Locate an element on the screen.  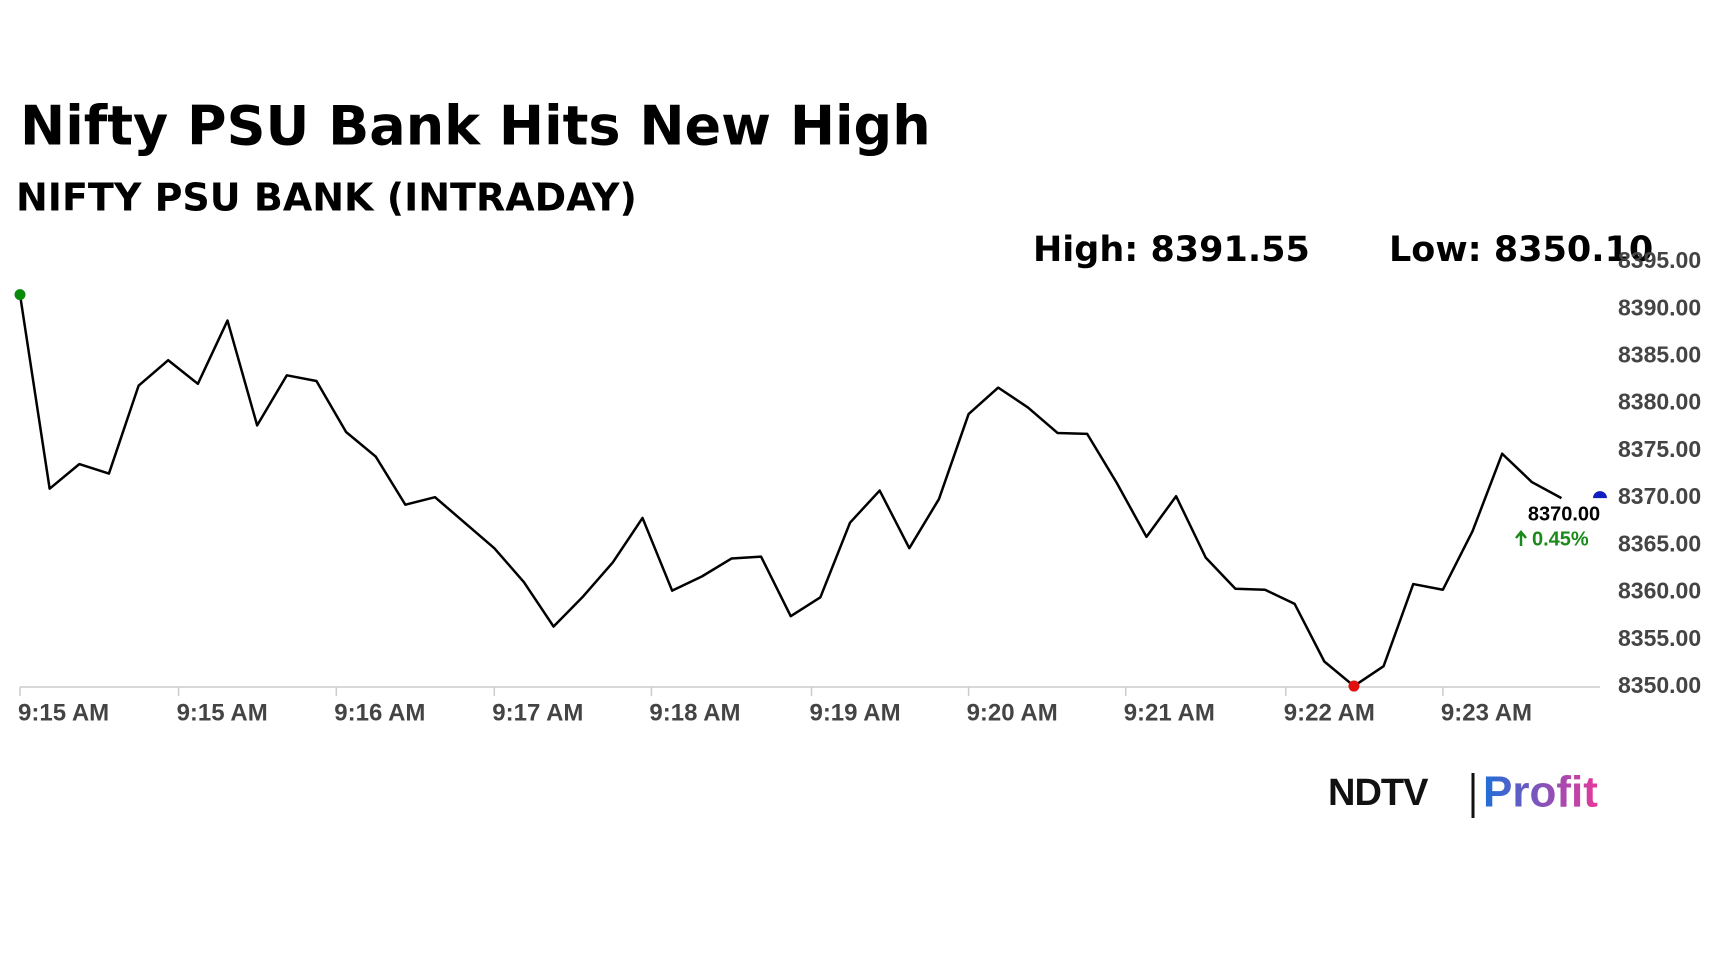
x-tick-label: 9:17 AM is located at coordinates (537, 712).